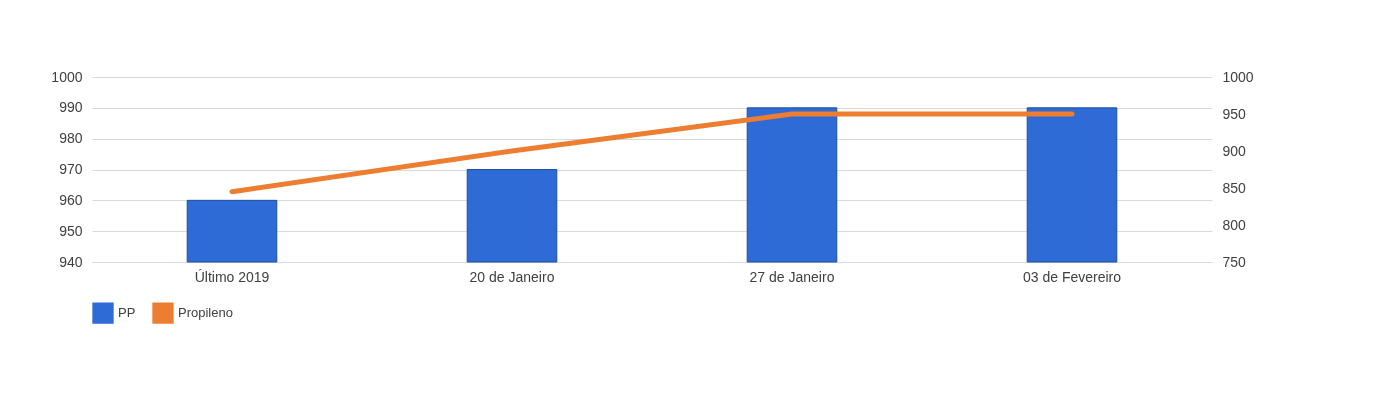 The width and height of the screenshot is (1397, 420). I want to click on x-tick-label: 27 de Janeiro, so click(792, 276).